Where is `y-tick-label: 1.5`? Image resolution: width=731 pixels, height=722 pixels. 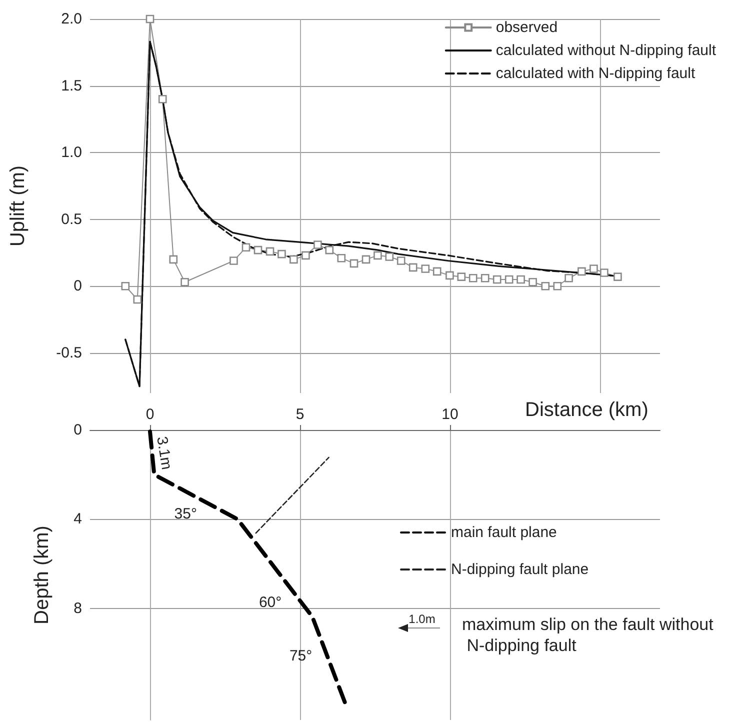 y-tick-label: 1.5 is located at coordinates (71, 85).